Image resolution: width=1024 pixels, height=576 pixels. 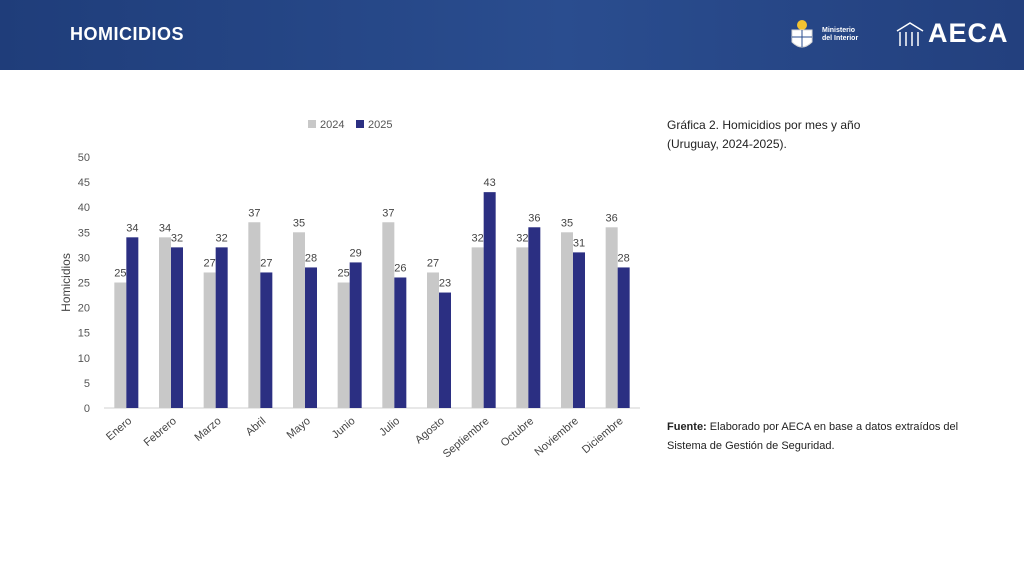 What do you see at coordinates (84, 258) in the screenshot?
I see `y-tick-label: 30` at bounding box center [84, 258].